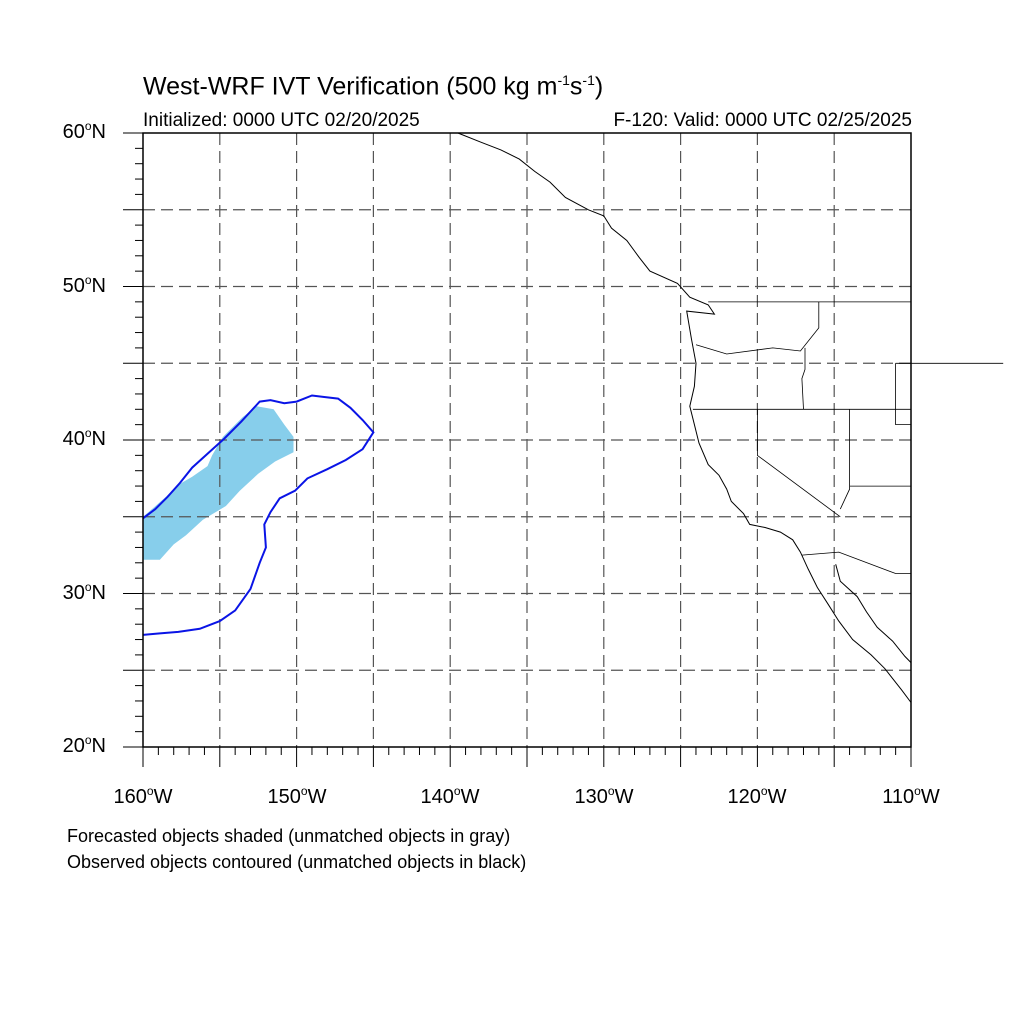  I want to click on lat-label-60: 60oN, so click(84, 131).